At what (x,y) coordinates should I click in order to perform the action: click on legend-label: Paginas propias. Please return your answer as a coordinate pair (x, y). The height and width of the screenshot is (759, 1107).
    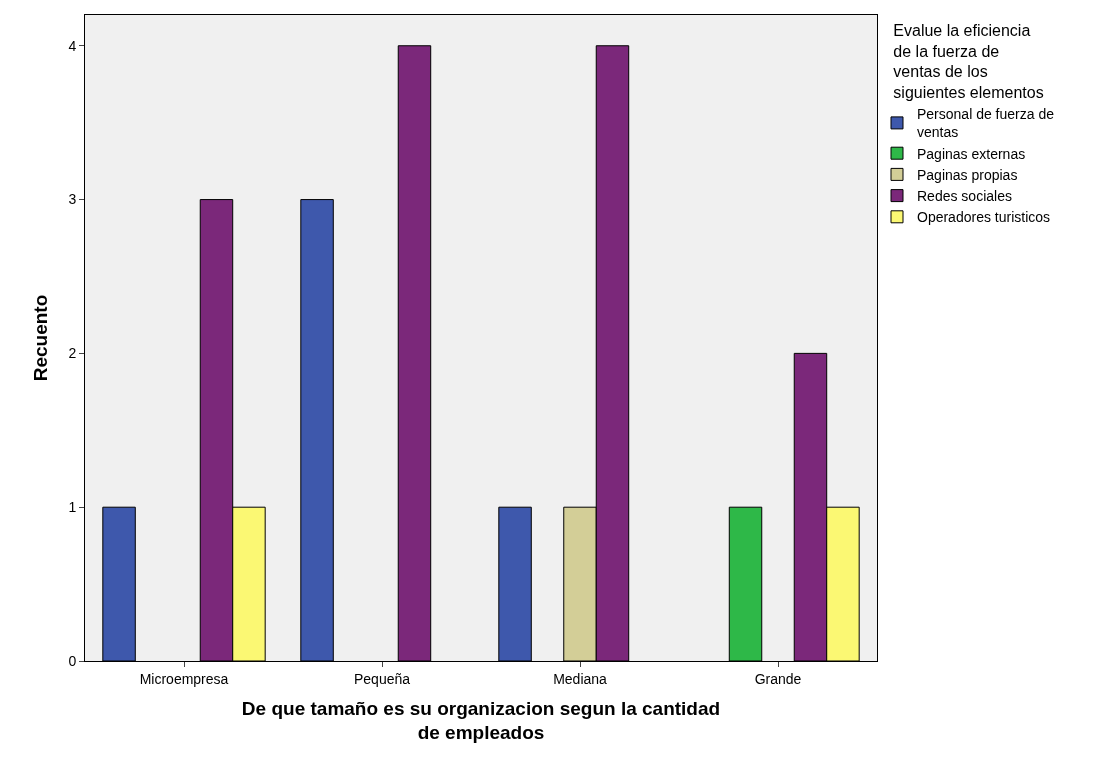
    Looking at the image, I should click on (967, 174).